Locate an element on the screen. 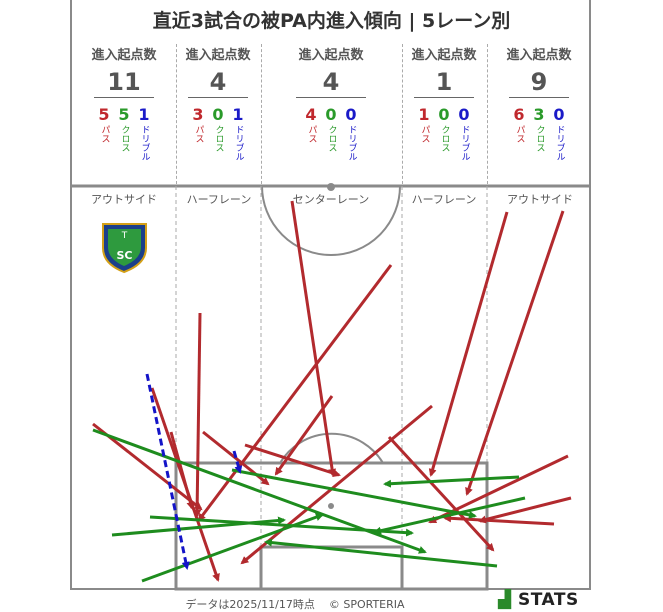  lane-total: 1 is located at coordinates (444, 82).